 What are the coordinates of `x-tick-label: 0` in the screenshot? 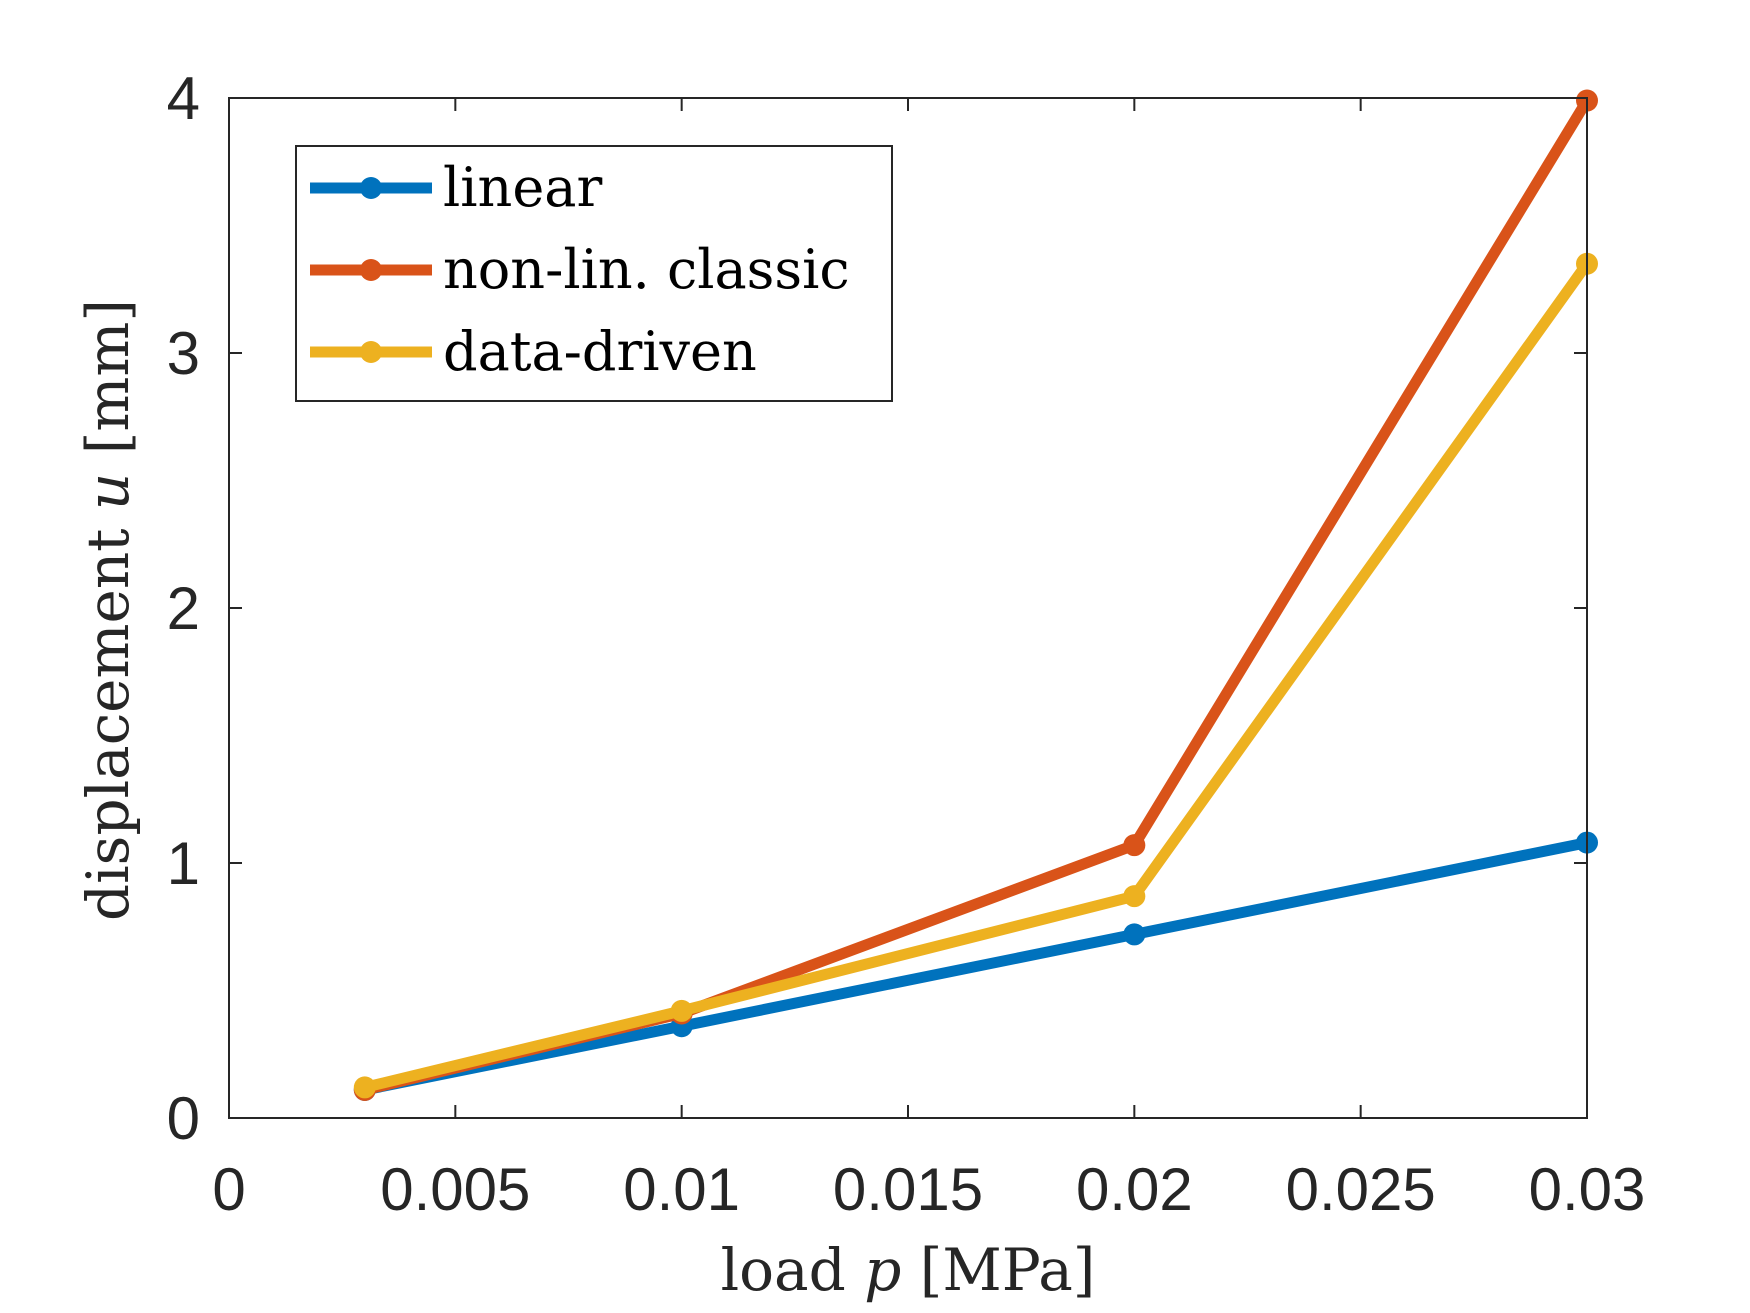 It's located at (228, 1189).